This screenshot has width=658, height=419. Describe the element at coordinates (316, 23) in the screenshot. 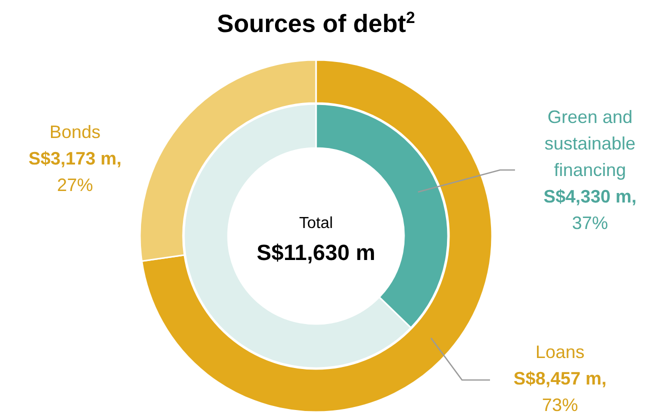

I see `chart-title: Sources of debt$^{2}$` at that location.